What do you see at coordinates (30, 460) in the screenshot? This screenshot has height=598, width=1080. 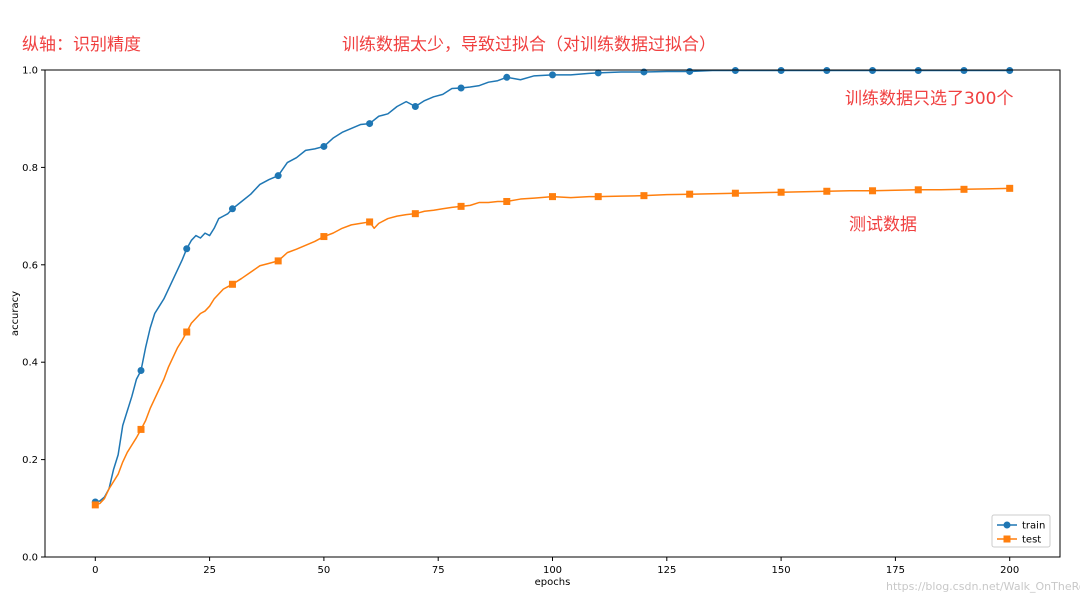 I see `y-tick-label: 0.2` at bounding box center [30, 460].